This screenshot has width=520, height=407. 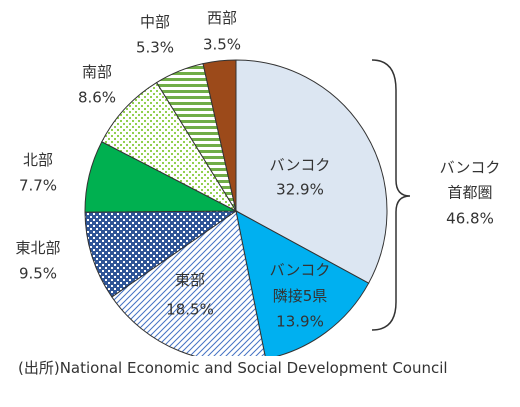 What do you see at coordinates (38, 274) in the screenshot?
I see `value-label: 9.5%` at bounding box center [38, 274].